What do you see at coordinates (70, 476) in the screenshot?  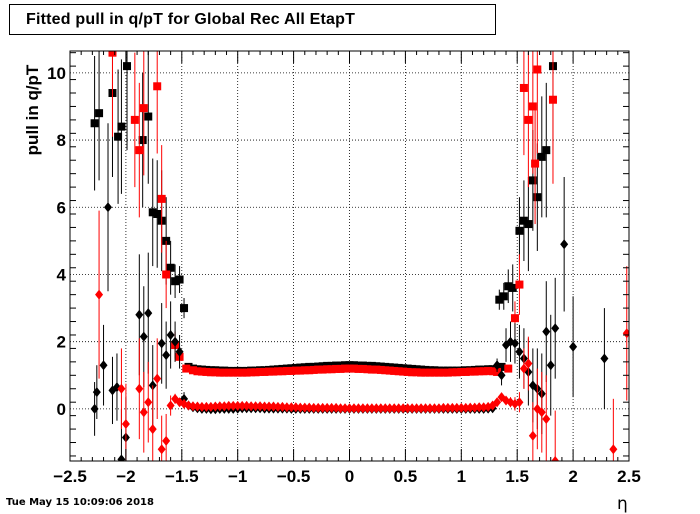 I see `x-tick-label: −2.5` at bounding box center [70, 476].